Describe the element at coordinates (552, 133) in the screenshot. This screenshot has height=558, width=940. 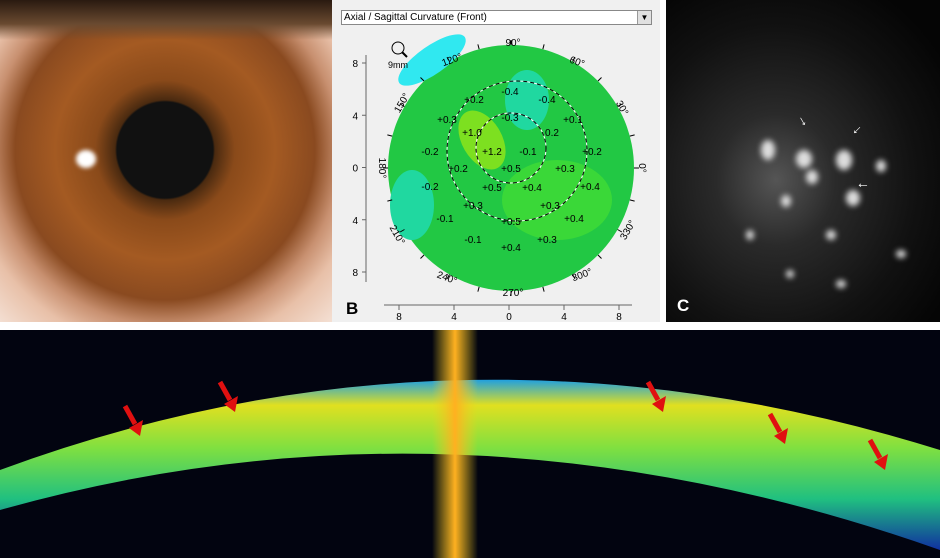
I see `map-value: 0.2` at that location.